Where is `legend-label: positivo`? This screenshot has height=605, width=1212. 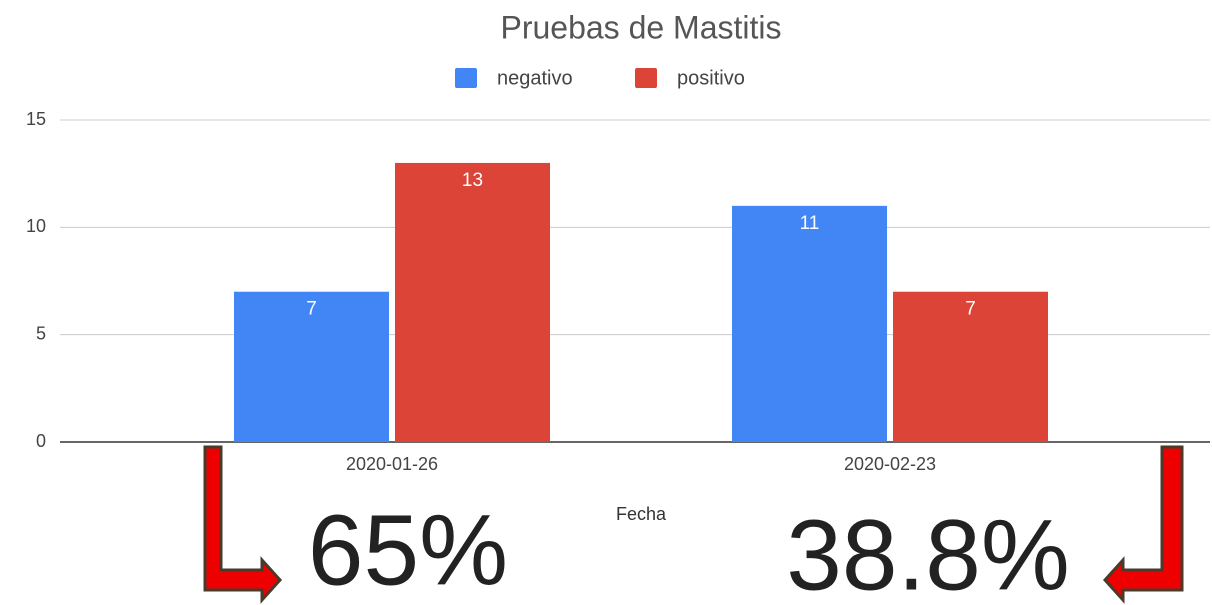
legend-label: positivo is located at coordinates (711, 78).